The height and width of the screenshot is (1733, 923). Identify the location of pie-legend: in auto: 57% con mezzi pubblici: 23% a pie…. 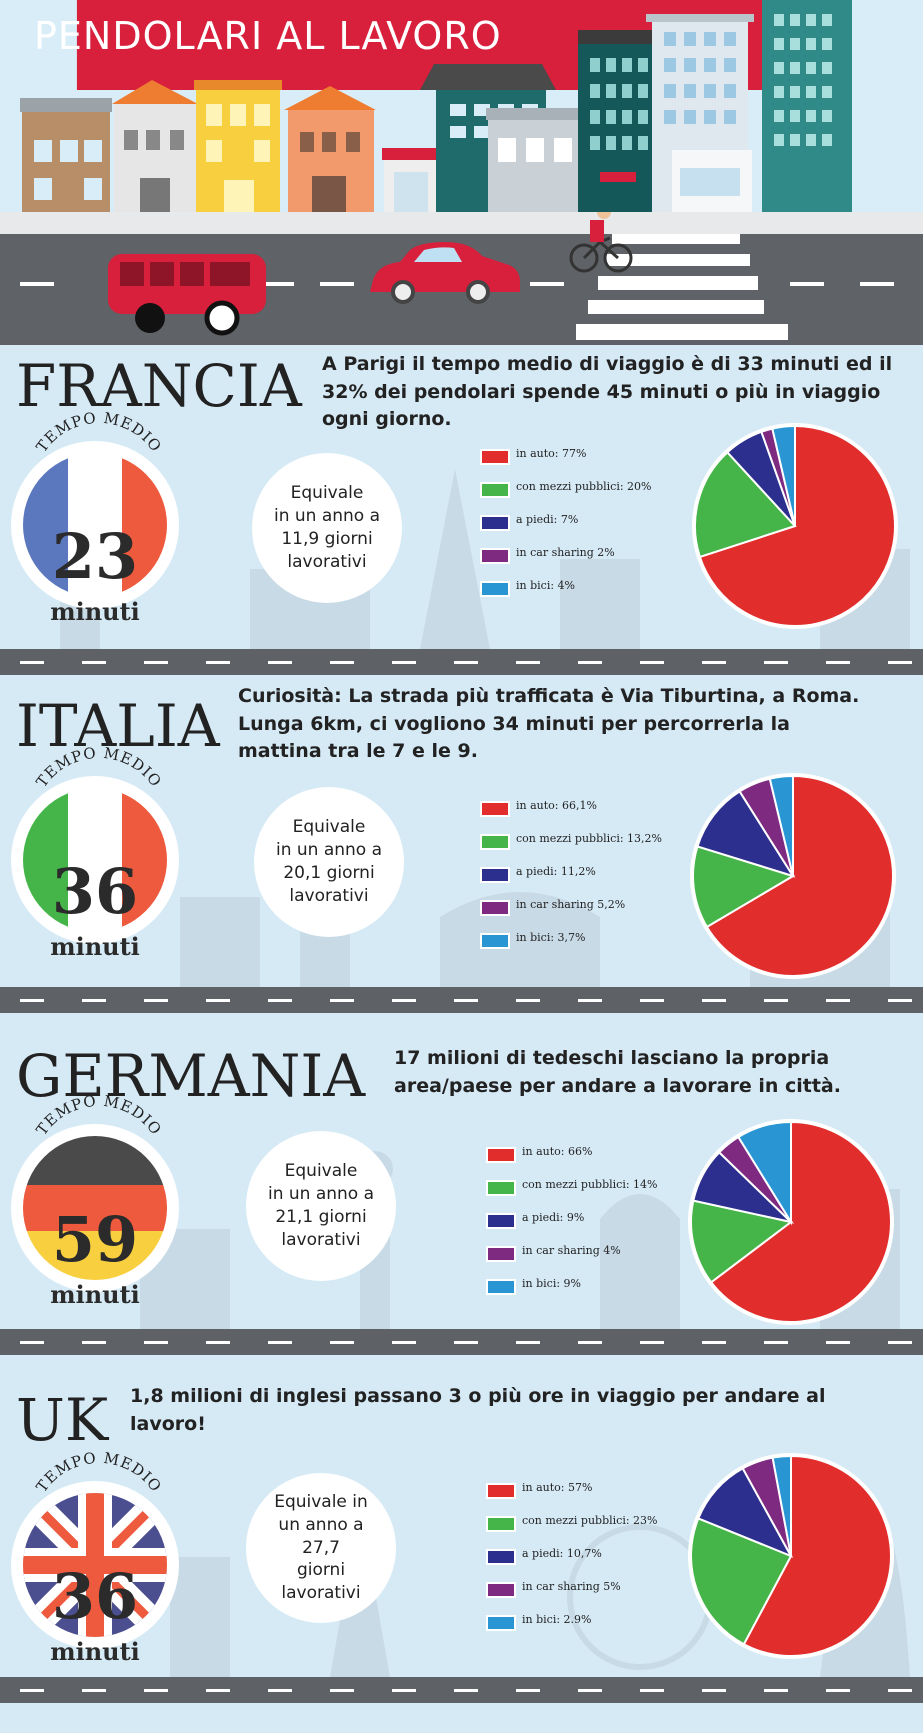
(586, 1561).